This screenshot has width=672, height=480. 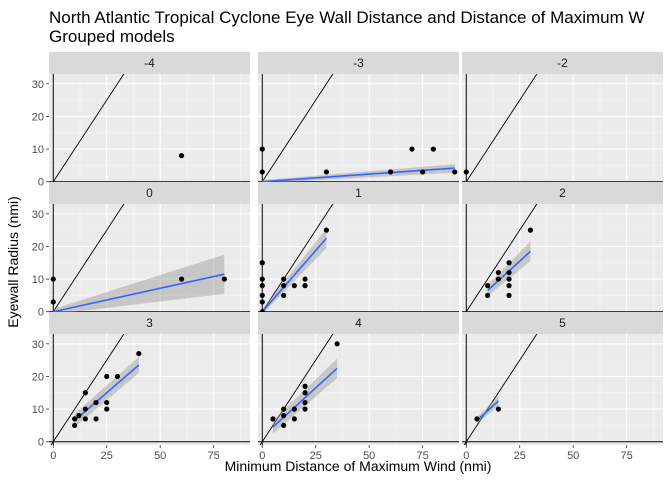 I want to click on facet-panel: -4 0 10 20 30, so click(x=141, y=120).